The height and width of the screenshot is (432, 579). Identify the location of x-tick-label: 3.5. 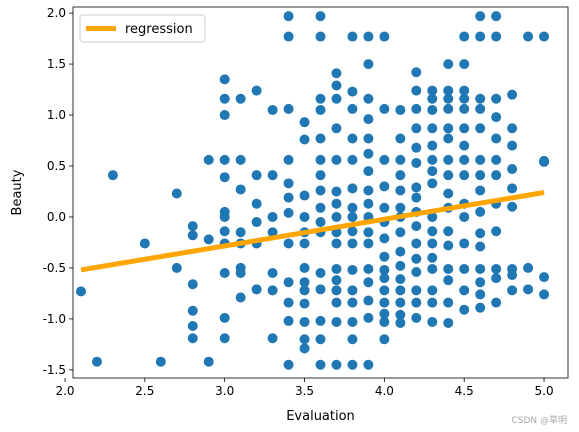
(304, 391).